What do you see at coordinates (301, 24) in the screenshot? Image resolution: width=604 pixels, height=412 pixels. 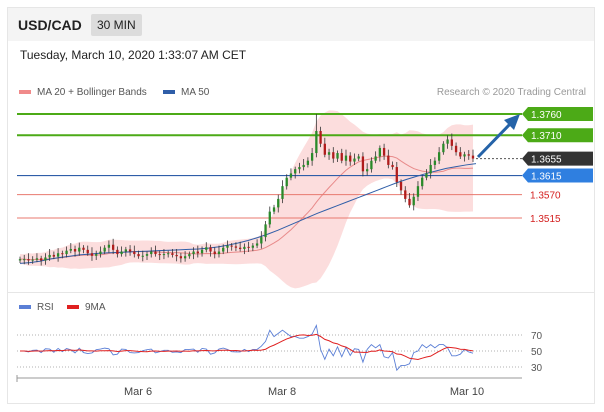 I see `chart-header: USD/CAD 30 MIN` at bounding box center [301, 24].